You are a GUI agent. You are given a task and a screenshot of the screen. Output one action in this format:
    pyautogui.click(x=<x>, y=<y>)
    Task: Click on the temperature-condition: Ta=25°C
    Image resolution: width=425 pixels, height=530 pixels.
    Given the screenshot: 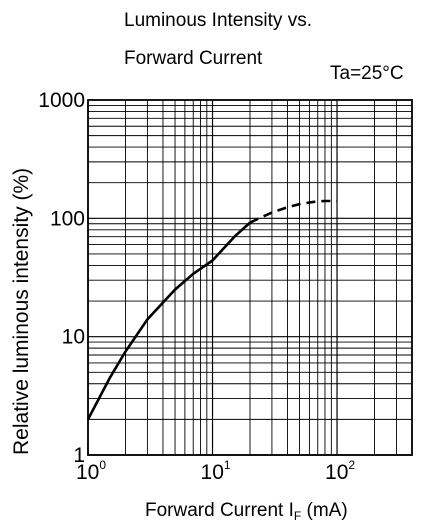 What is the action you would take?
    pyautogui.click(x=367, y=73)
    